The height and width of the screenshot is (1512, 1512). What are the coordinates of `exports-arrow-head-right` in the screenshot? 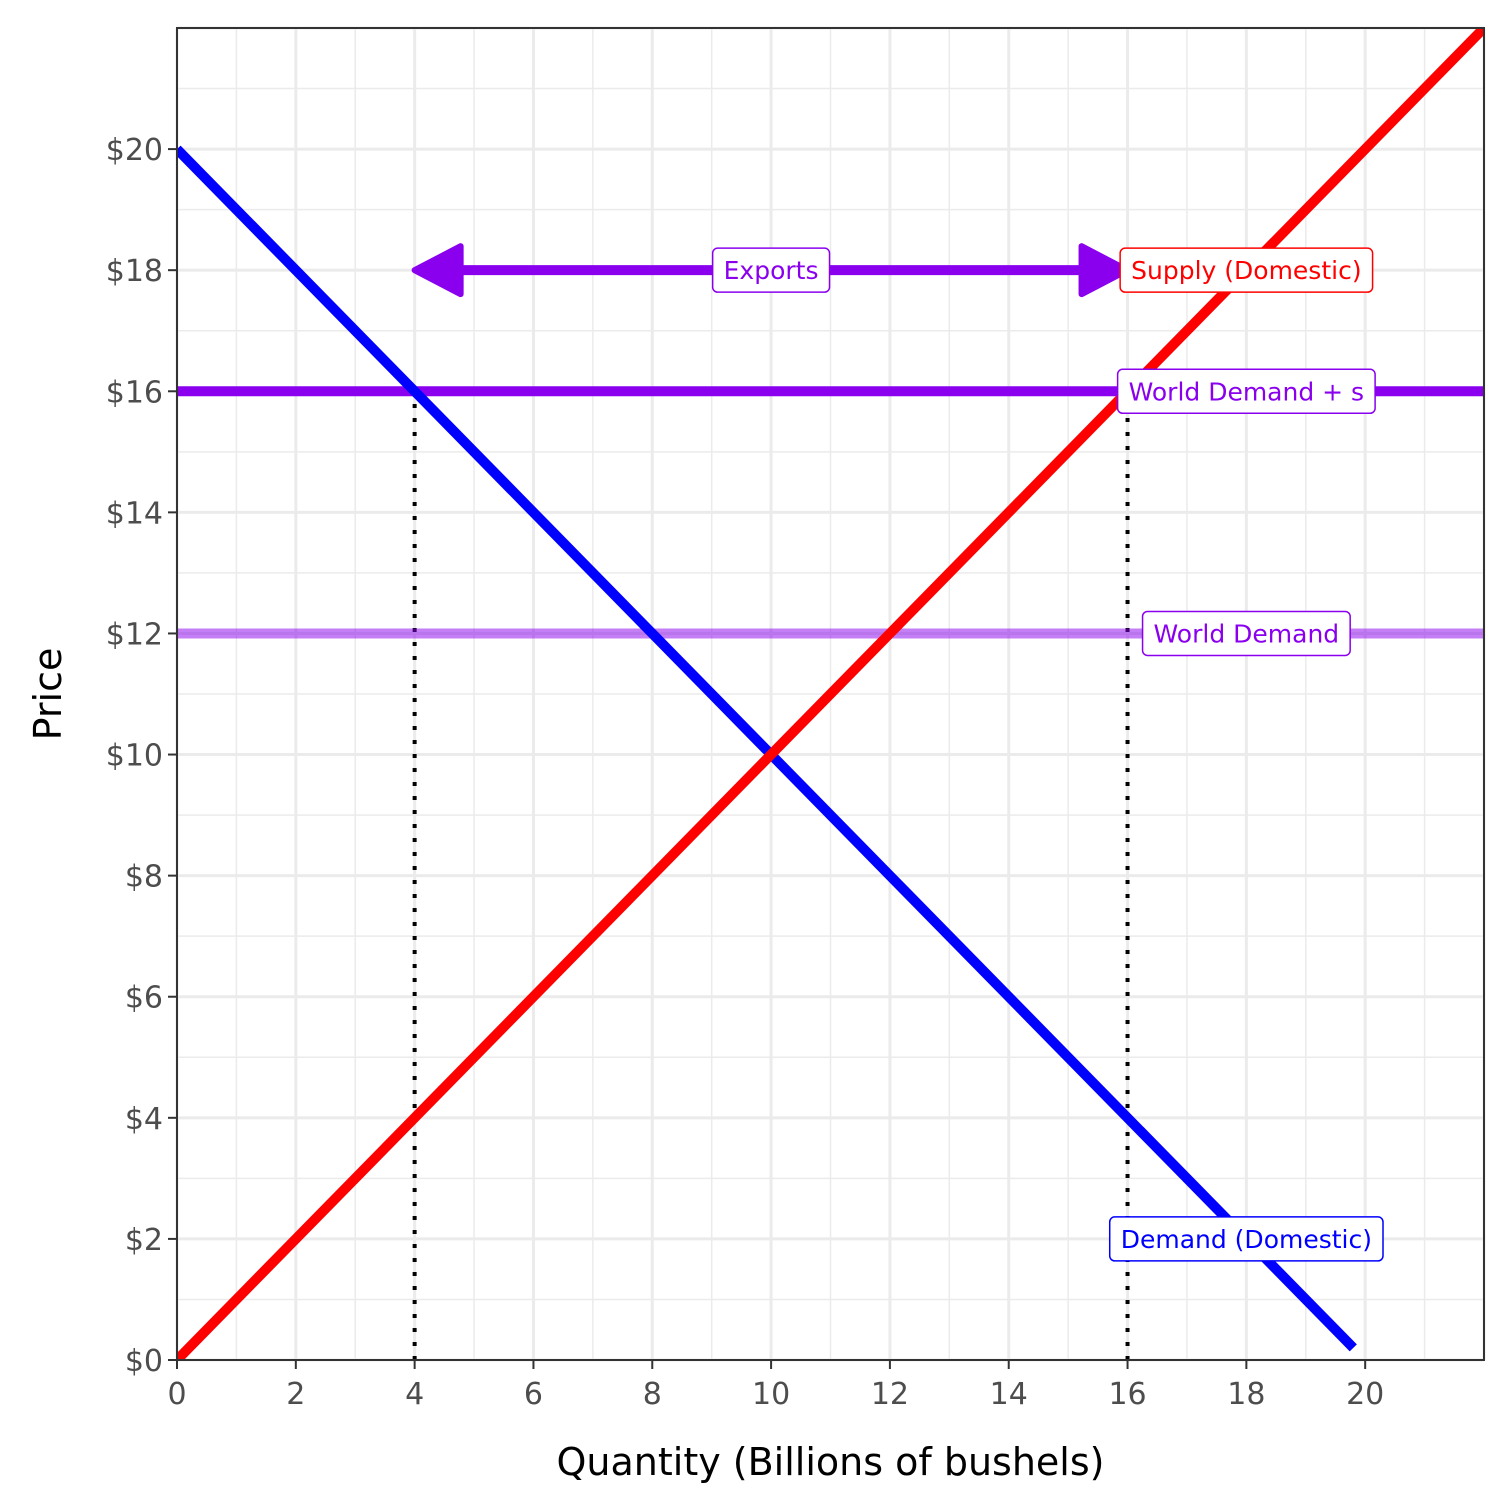 It's located at (1104, 270).